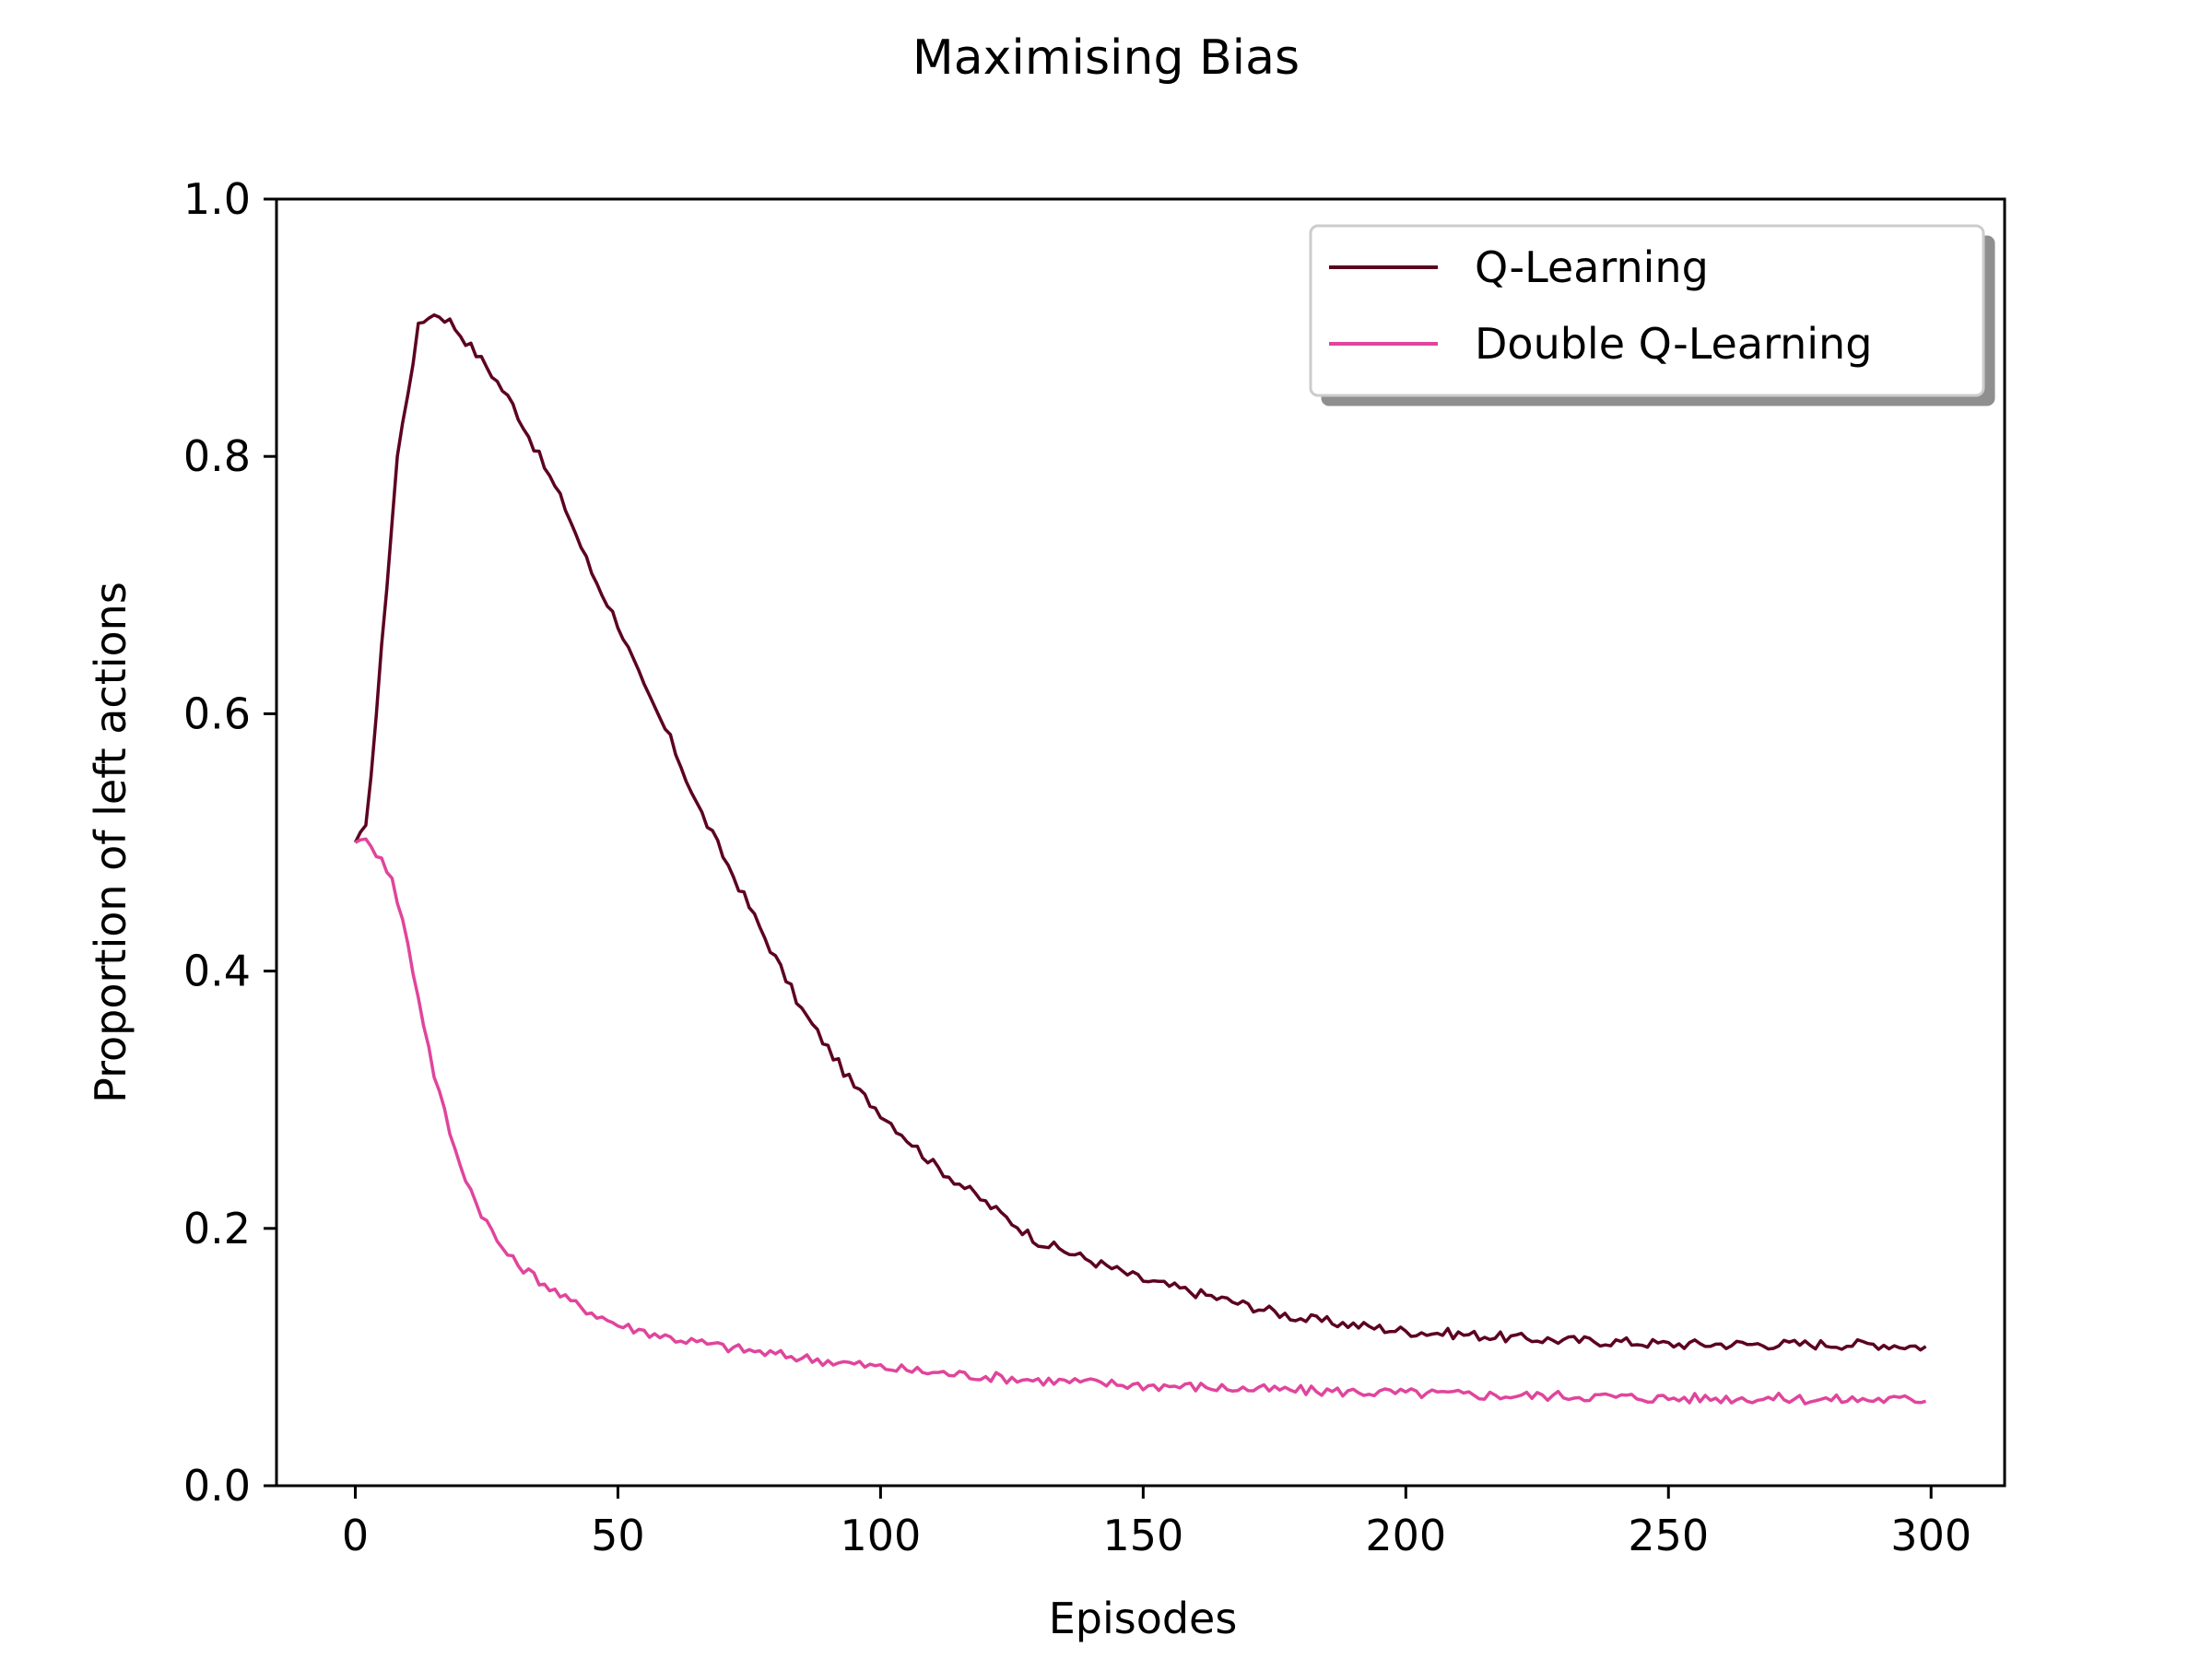 The image size is (2212, 1659). What do you see at coordinates (1405, 1535) in the screenshot?
I see `x-tick-label: 200` at bounding box center [1405, 1535].